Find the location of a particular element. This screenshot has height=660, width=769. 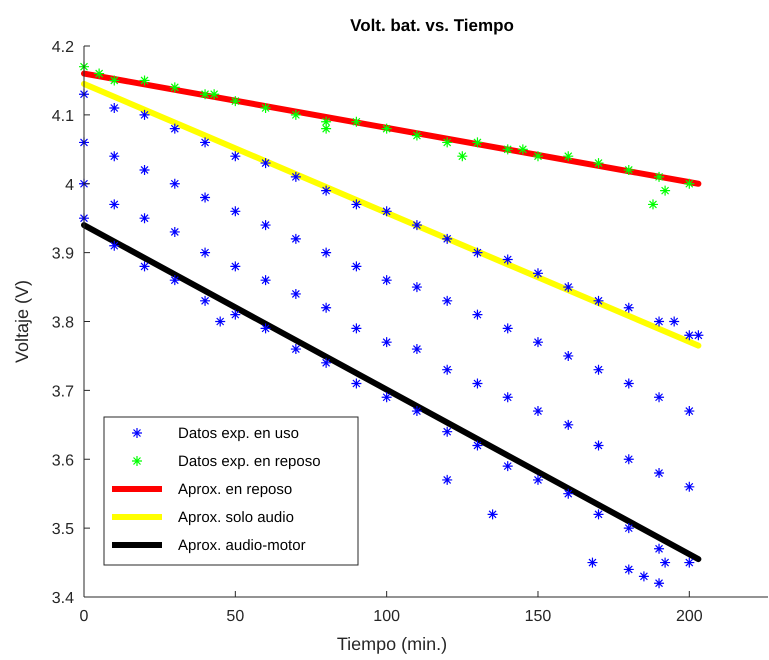

y-tick-label: 3.6 is located at coordinates (63, 461).